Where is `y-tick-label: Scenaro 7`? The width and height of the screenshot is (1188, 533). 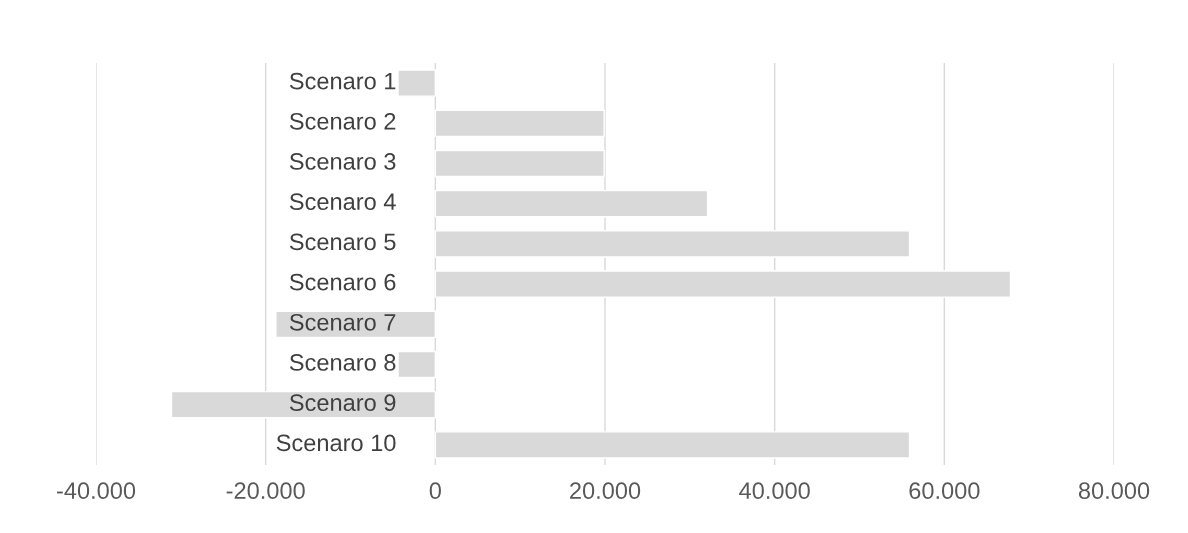
y-tick-label: Scenaro 7 is located at coordinates (342, 322).